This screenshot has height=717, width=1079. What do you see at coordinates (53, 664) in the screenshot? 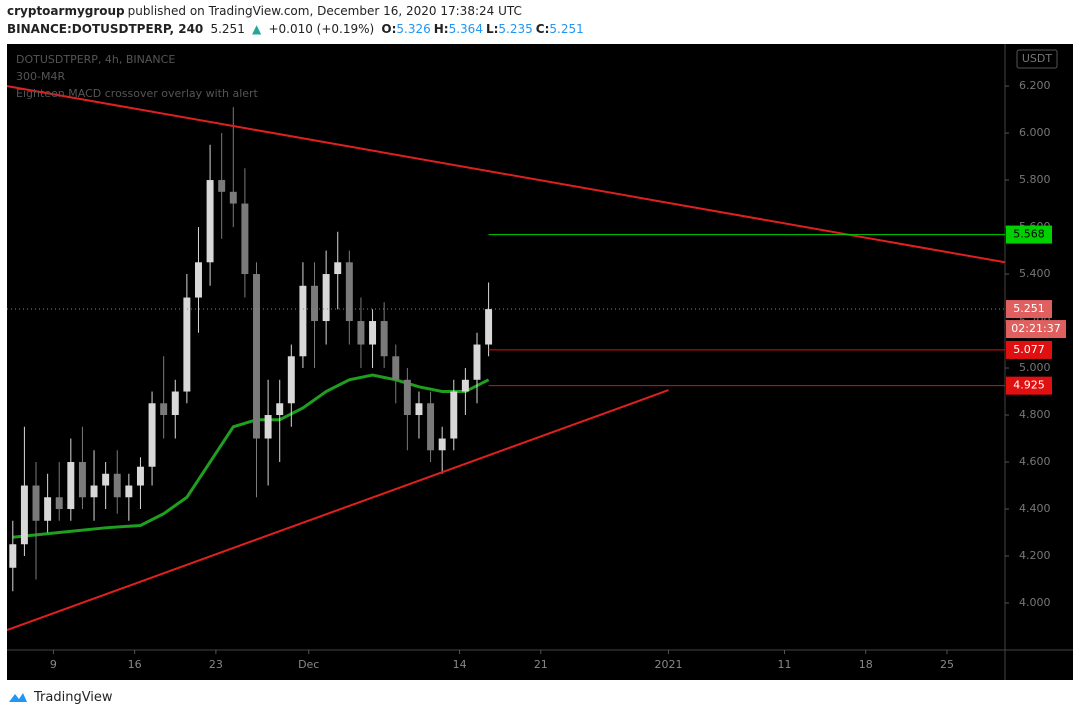
I see `x-tick-label: 9` at bounding box center [53, 664].